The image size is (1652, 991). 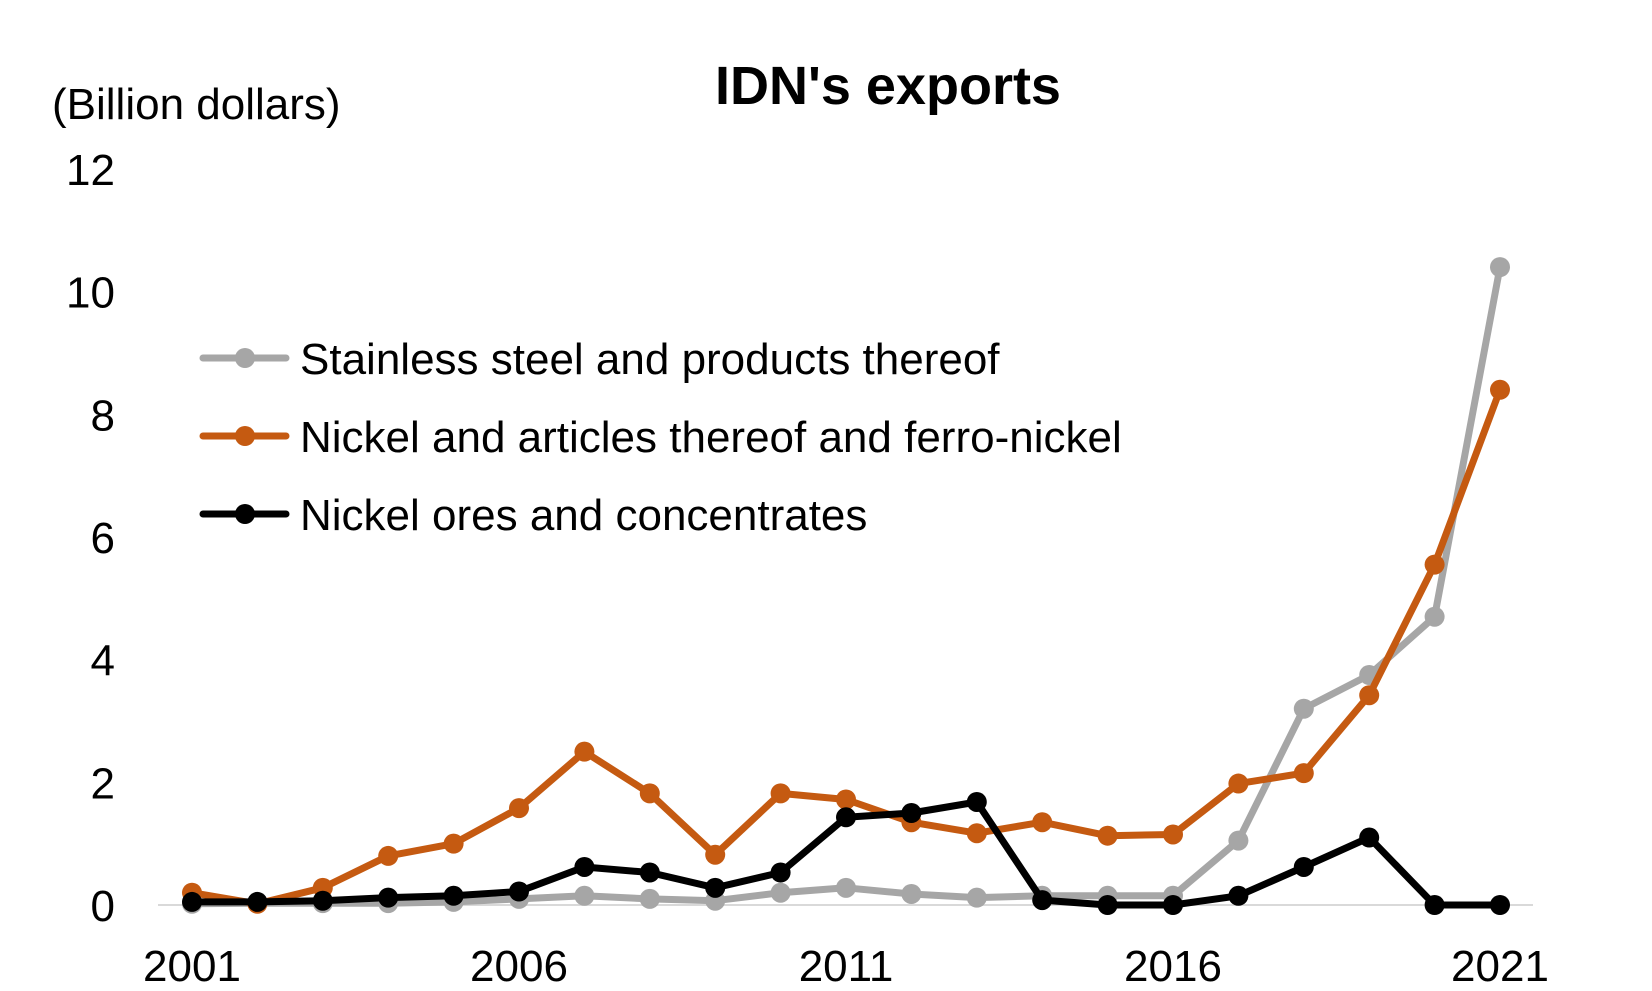 I want to click on y-axis-ticks: 0 2 4 6 8 10 12, so click(x=90, y=538).